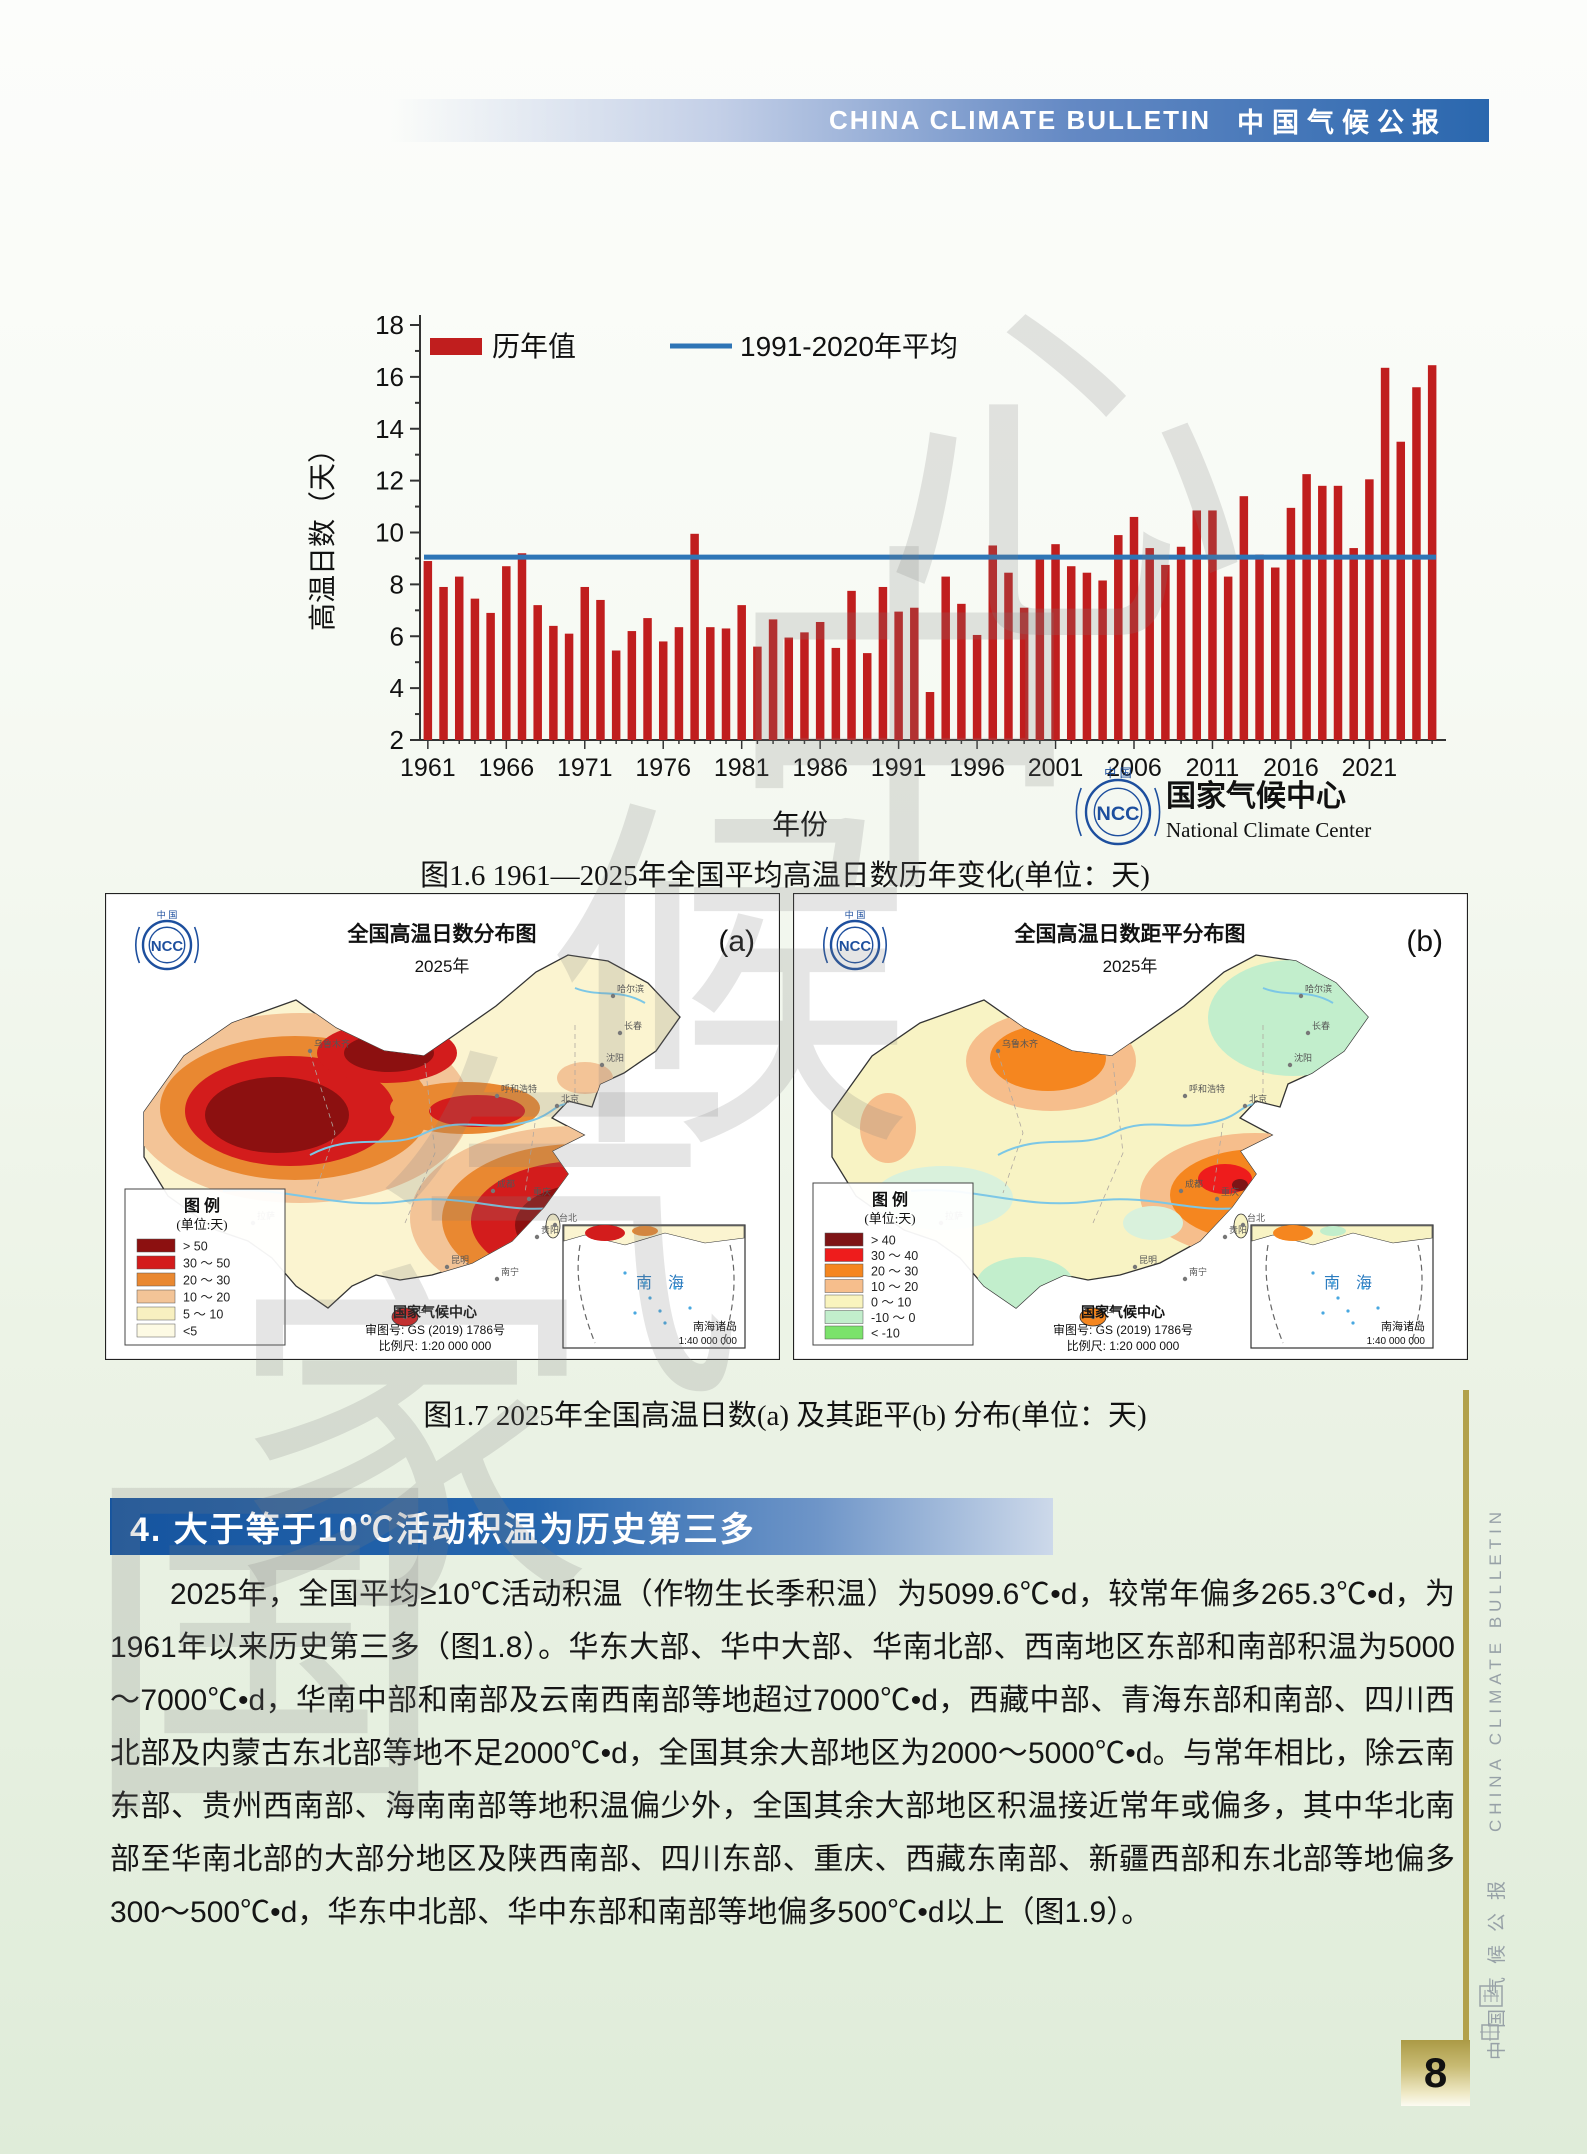 The height and width of the screenshot is (2154, 1587). I want to click on figure-1-7-caption: 图1.7 2025年全国高温日数(a) 及其距平(b) 分布(单位：天), so click(785, 1416).